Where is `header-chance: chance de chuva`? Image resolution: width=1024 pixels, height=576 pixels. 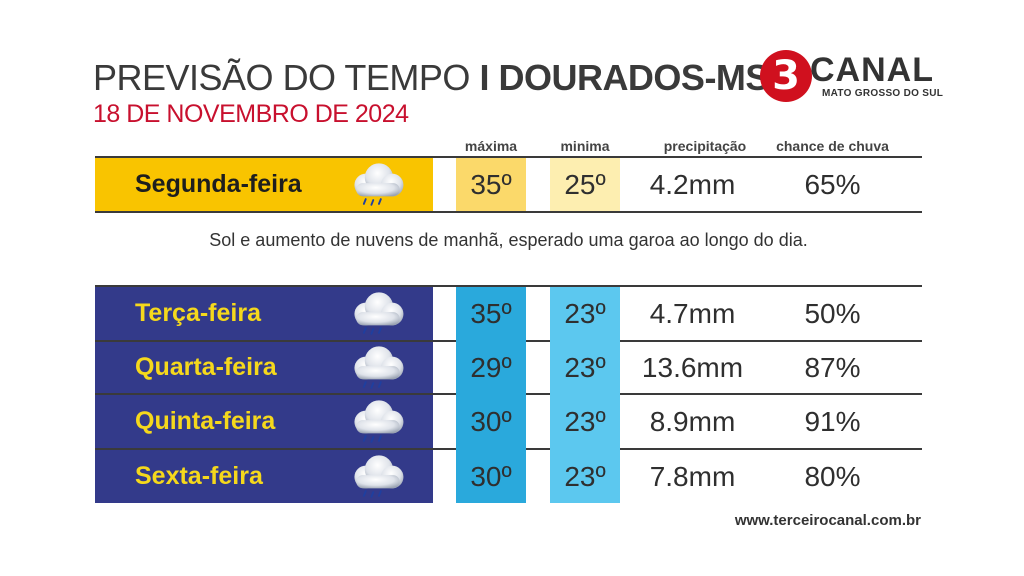
header-chance: chance de chuva is located at coordinates (832, 146).